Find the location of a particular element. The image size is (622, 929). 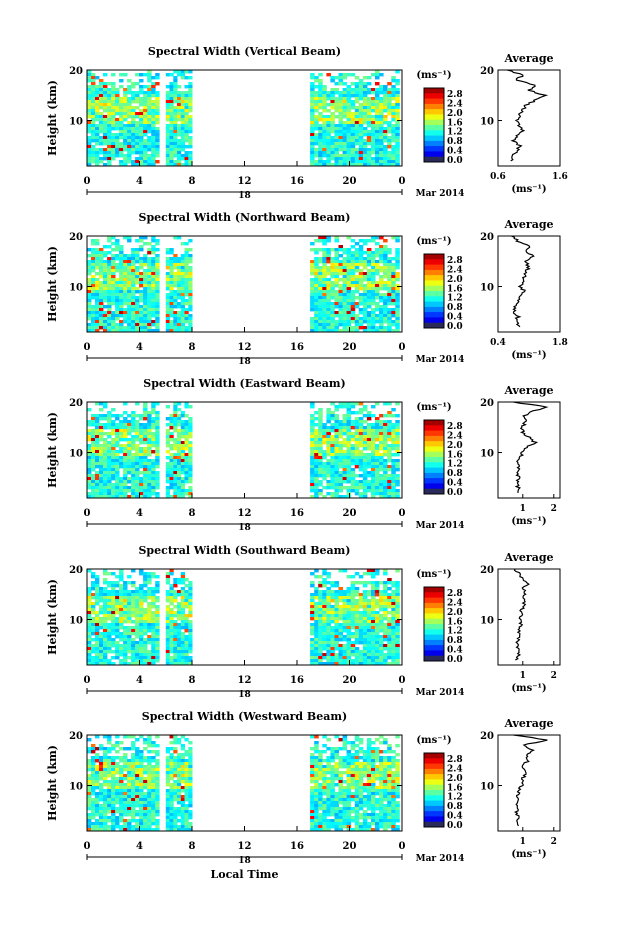

average-title: Average is located at coordinates (528, 224).